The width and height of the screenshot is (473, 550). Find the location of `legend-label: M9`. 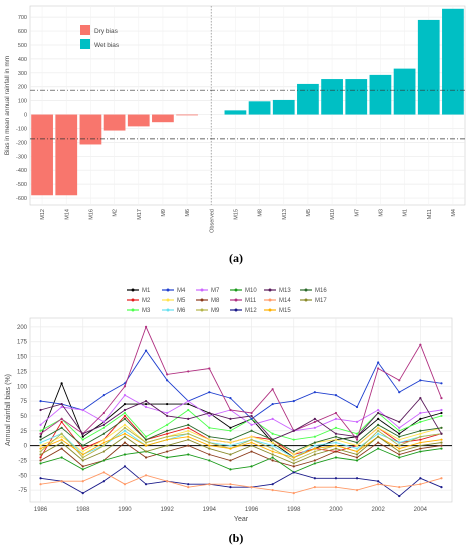

legend-label: M9 is located at coordinates (215, 311).